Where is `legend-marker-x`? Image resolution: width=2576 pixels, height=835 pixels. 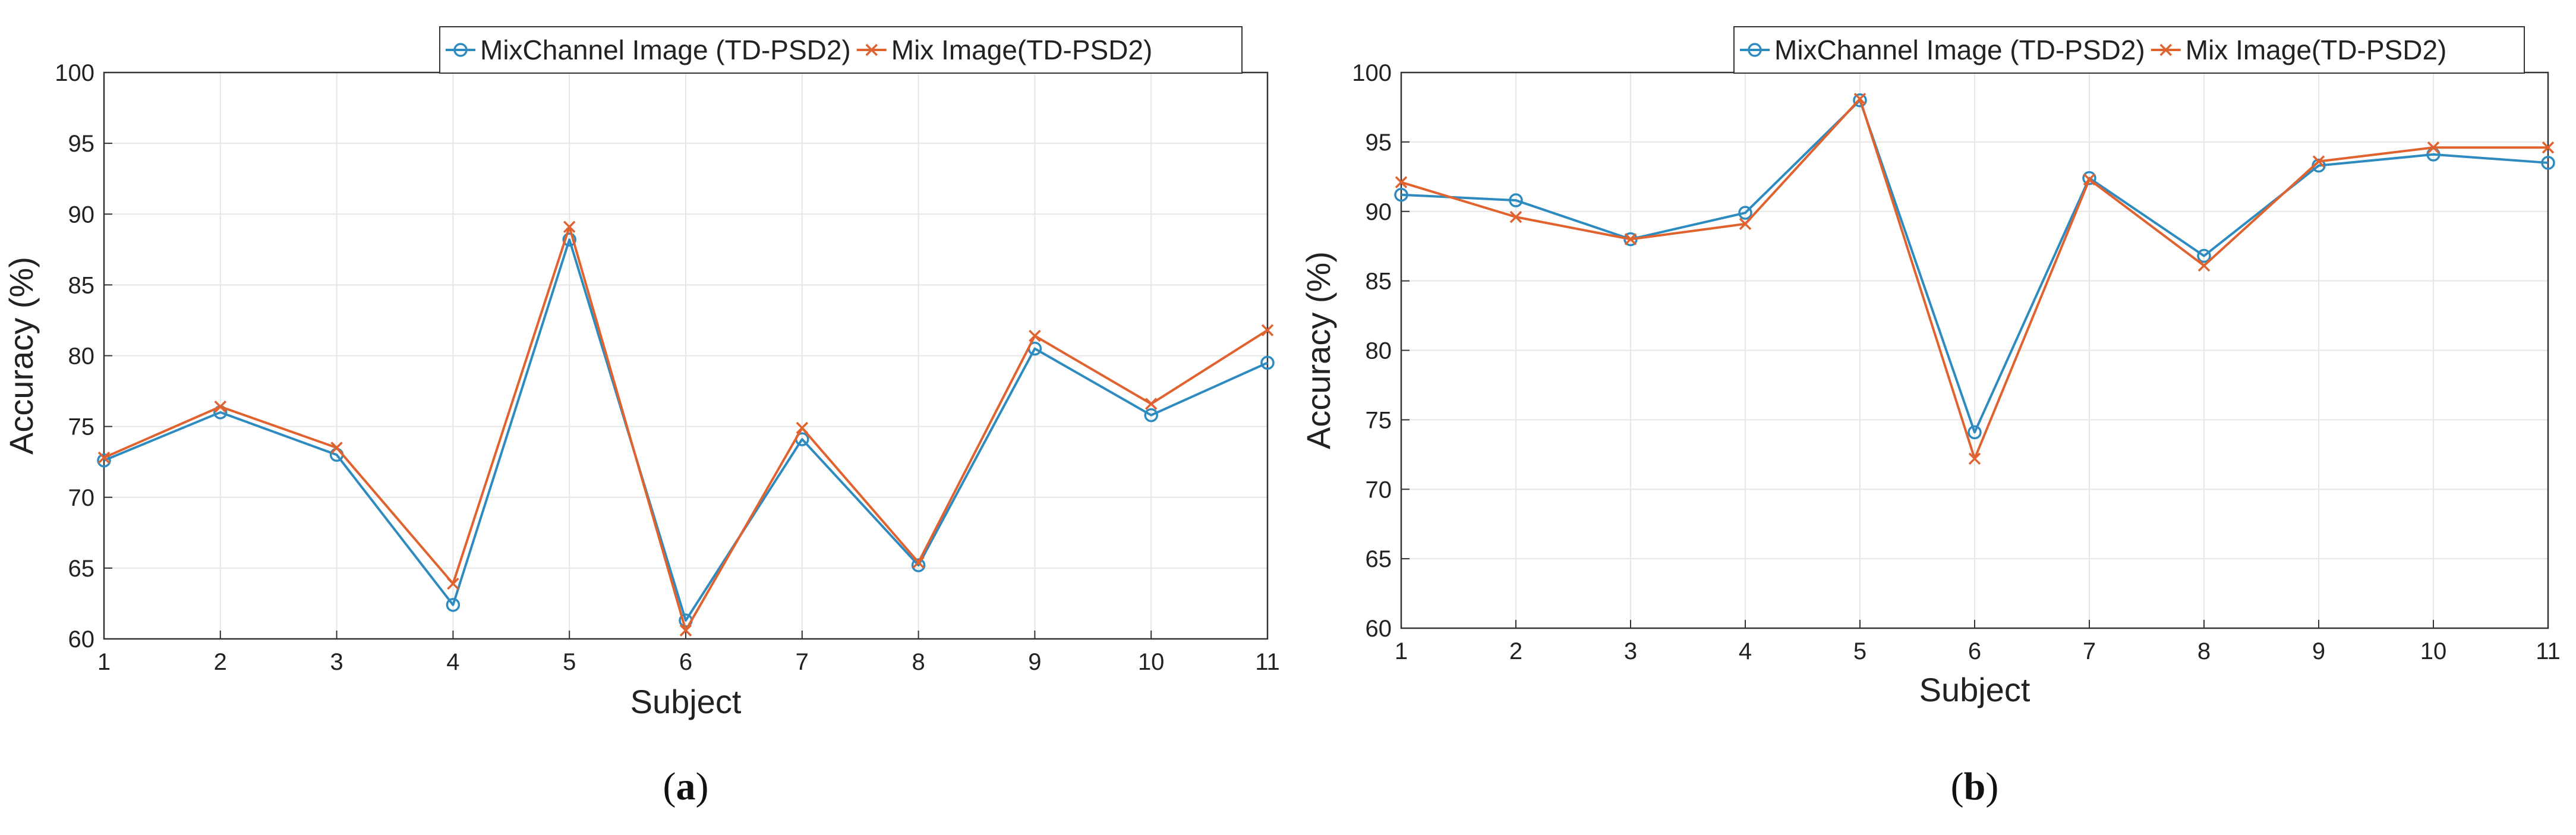
legend-marker-x is located at coordinates (872, 49).